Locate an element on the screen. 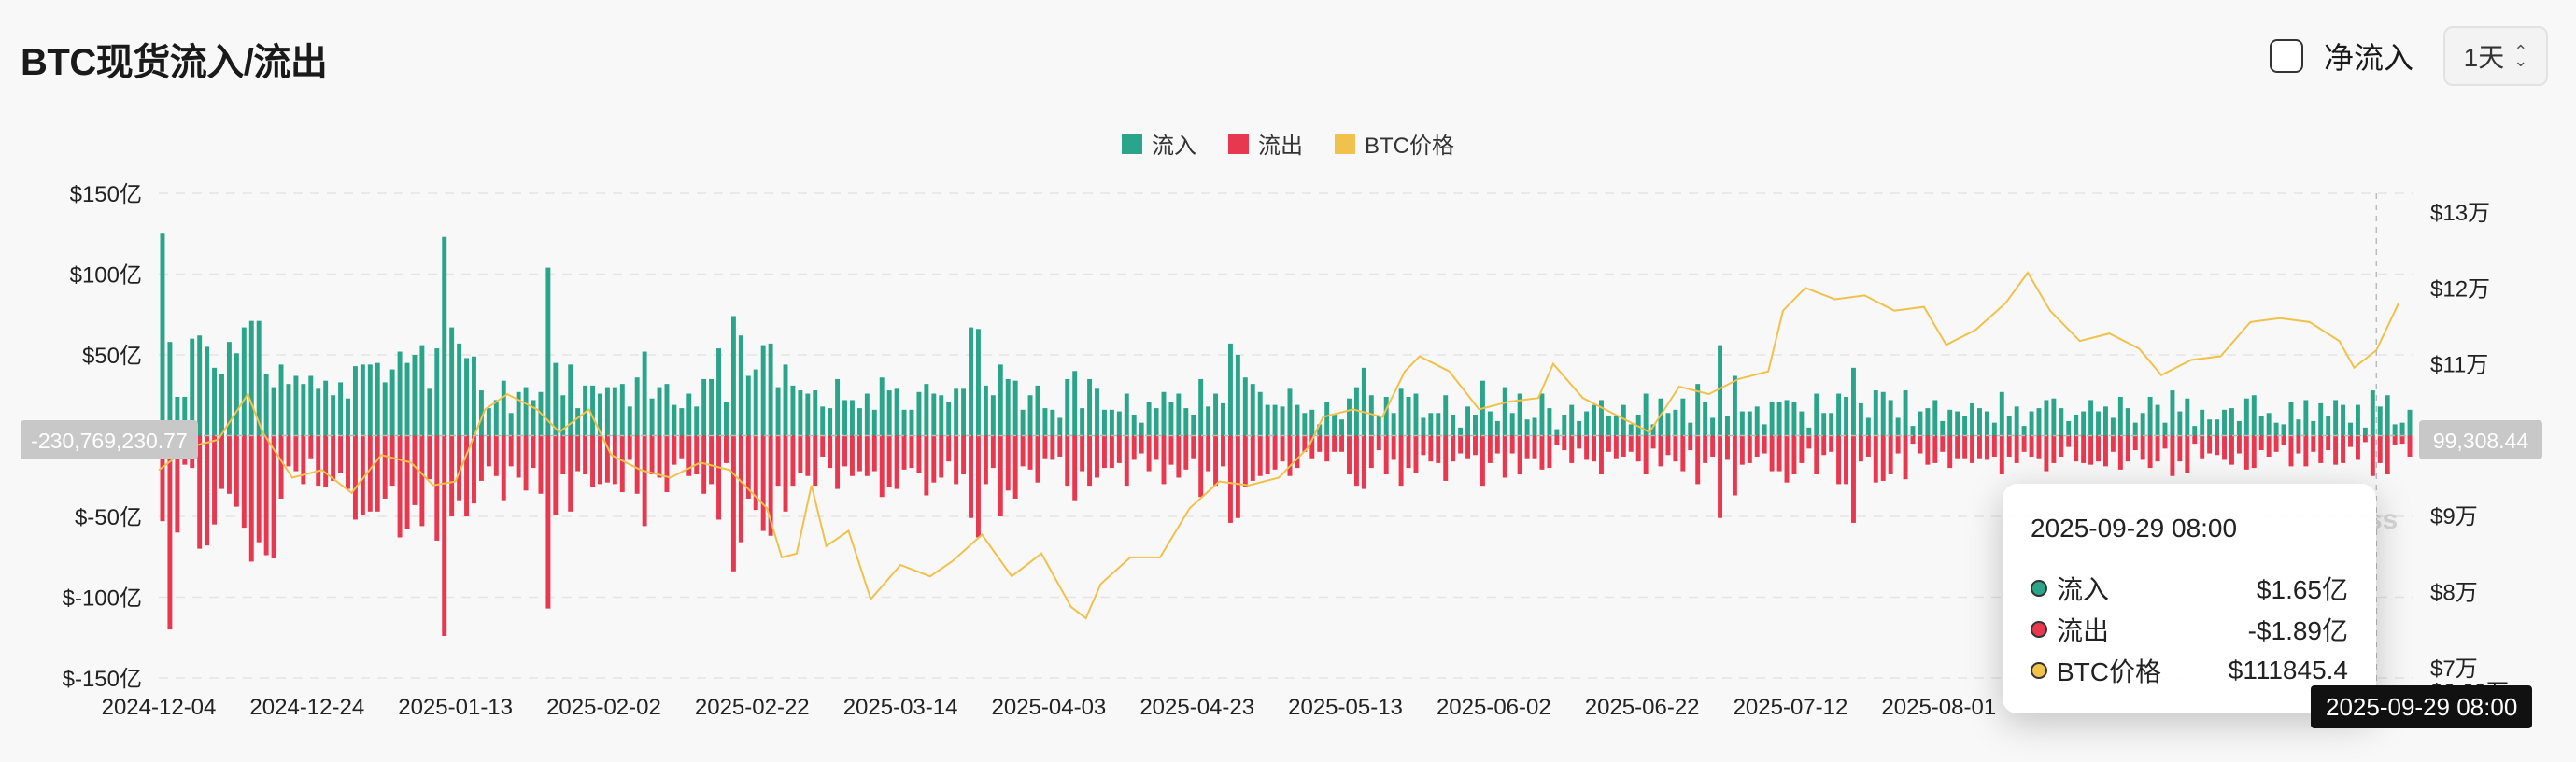 The image size is (2576, 762). net-flow-label: 净流入 is located at coordinates (2368, 58).